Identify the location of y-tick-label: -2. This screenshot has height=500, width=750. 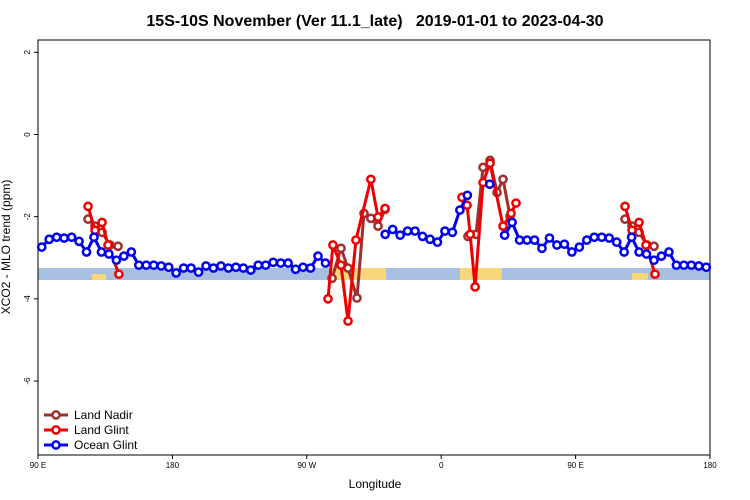
(27, 217).